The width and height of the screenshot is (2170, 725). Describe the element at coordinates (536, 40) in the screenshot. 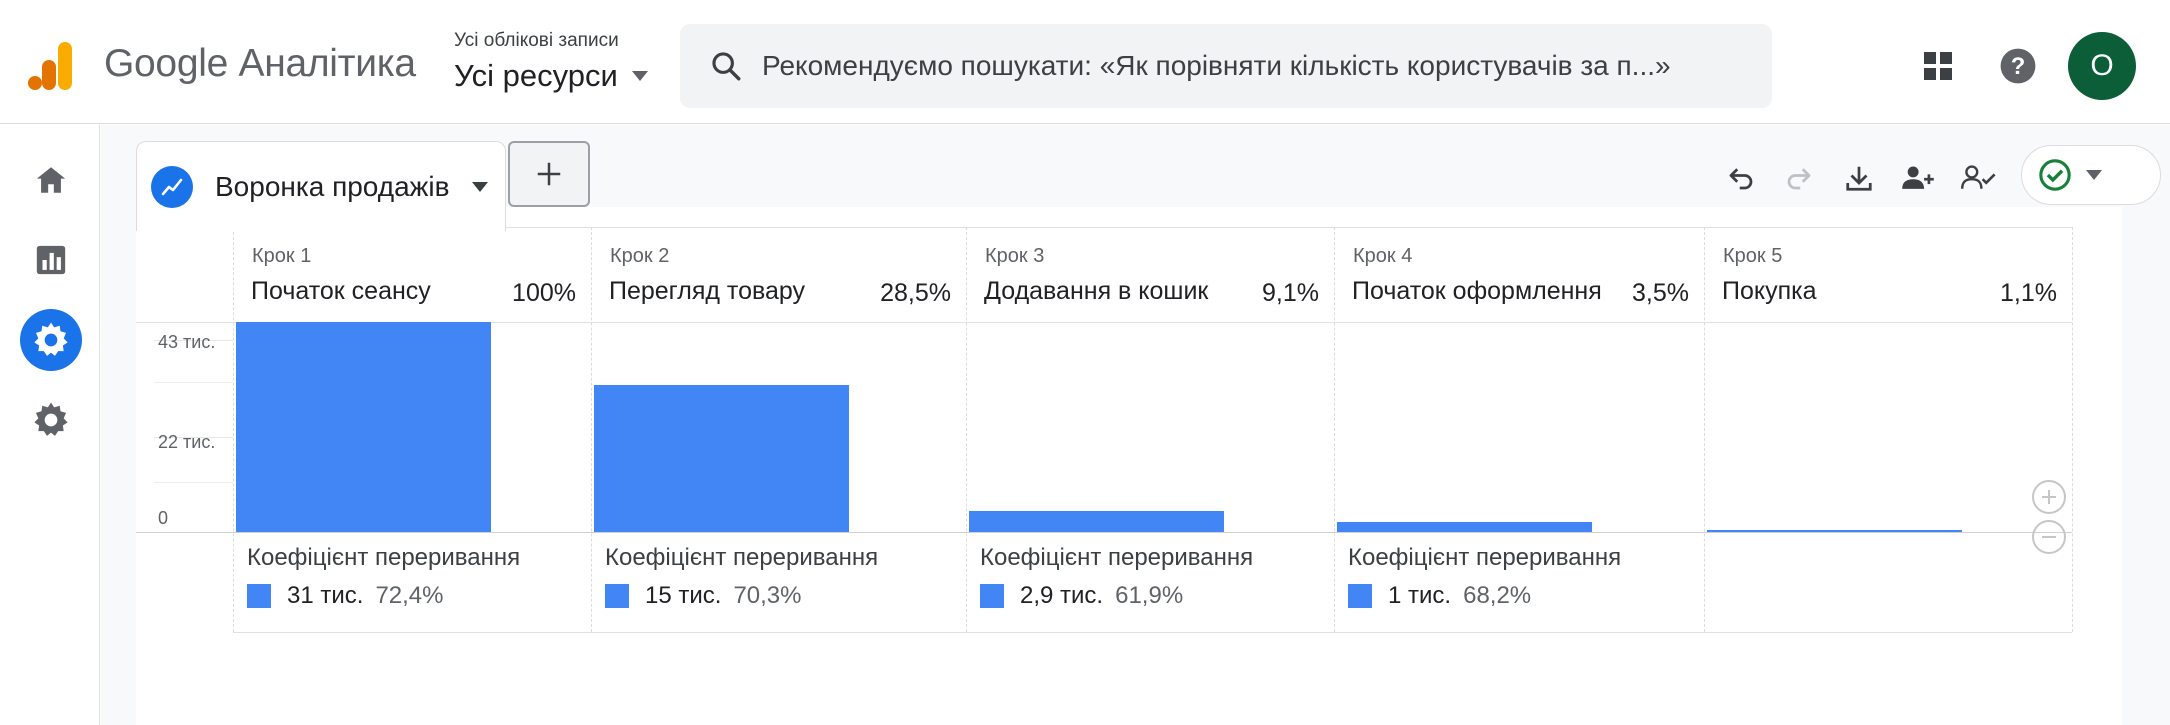

I see `account-caption: Усі облікові записи` at that location.